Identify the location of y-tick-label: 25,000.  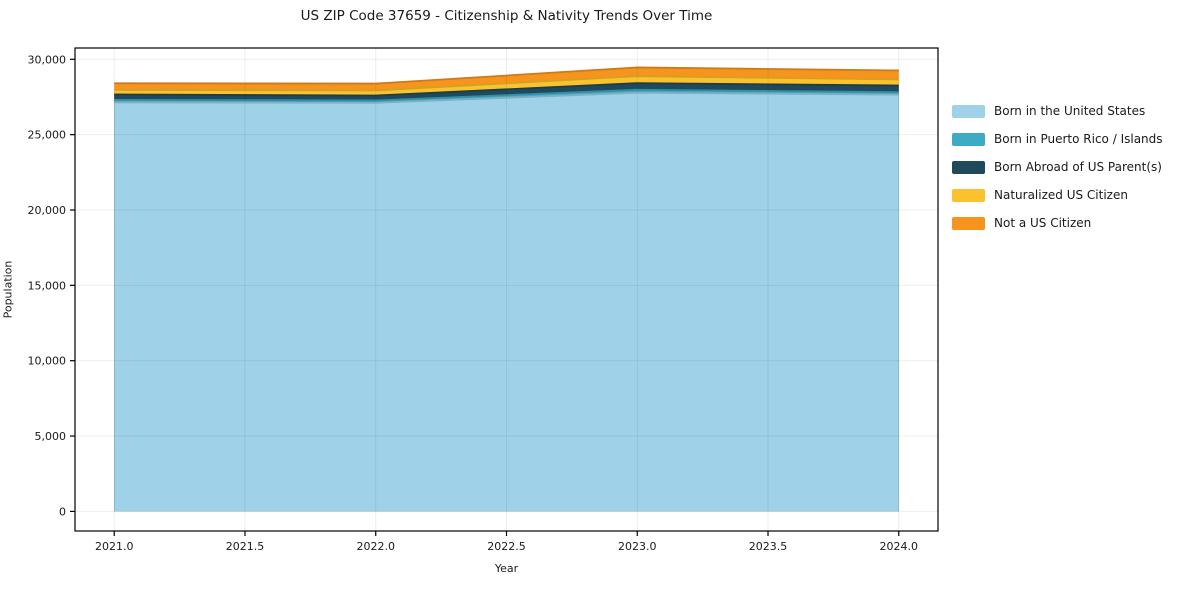
(47, 135).